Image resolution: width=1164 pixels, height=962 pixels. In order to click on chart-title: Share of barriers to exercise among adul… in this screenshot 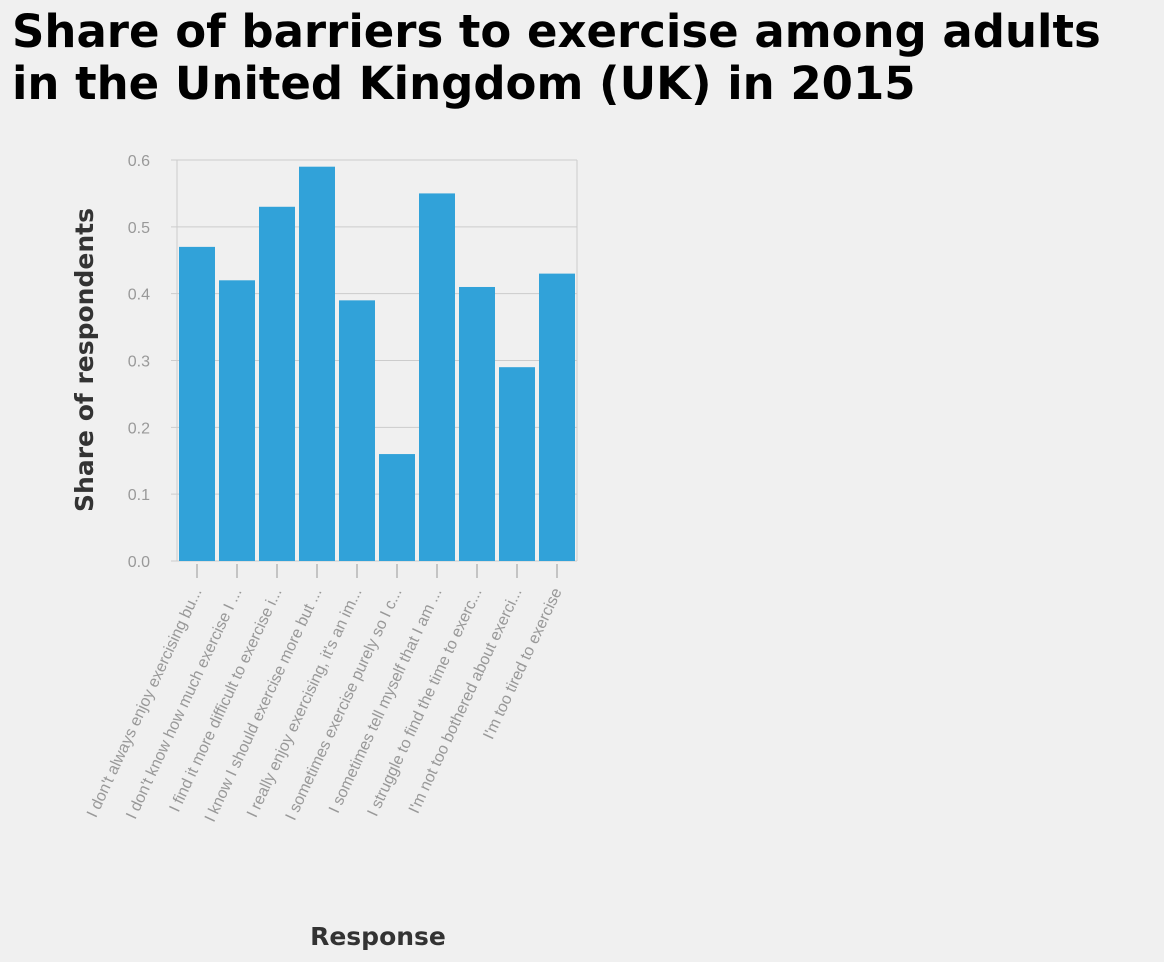, I will do `click(556, 57)`.